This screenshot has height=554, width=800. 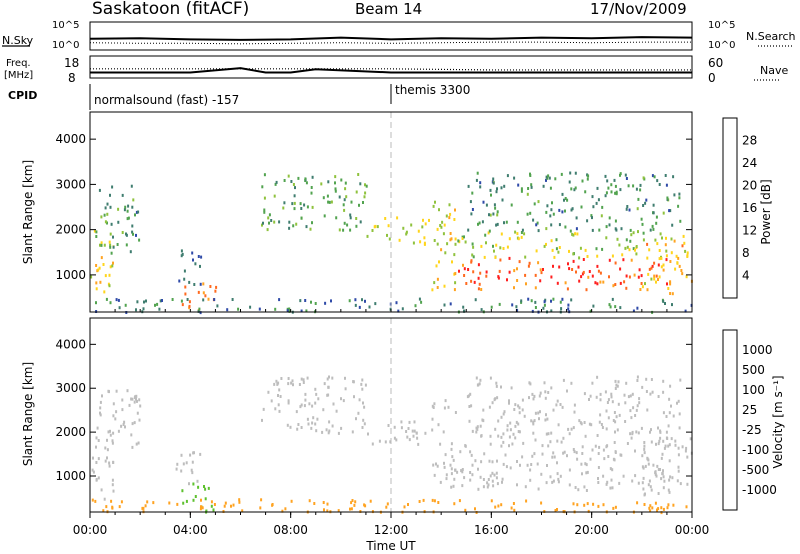 I want to click on xtick-label: 16:00, so click(x=491, y=530).